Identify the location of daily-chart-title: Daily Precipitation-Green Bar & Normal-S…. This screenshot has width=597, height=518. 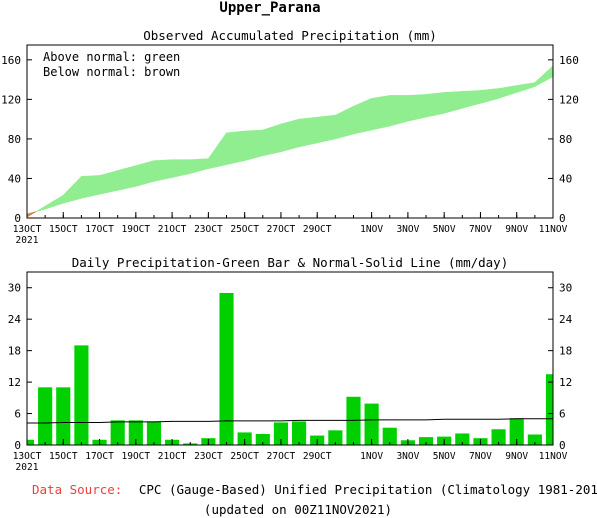
(290, 262).